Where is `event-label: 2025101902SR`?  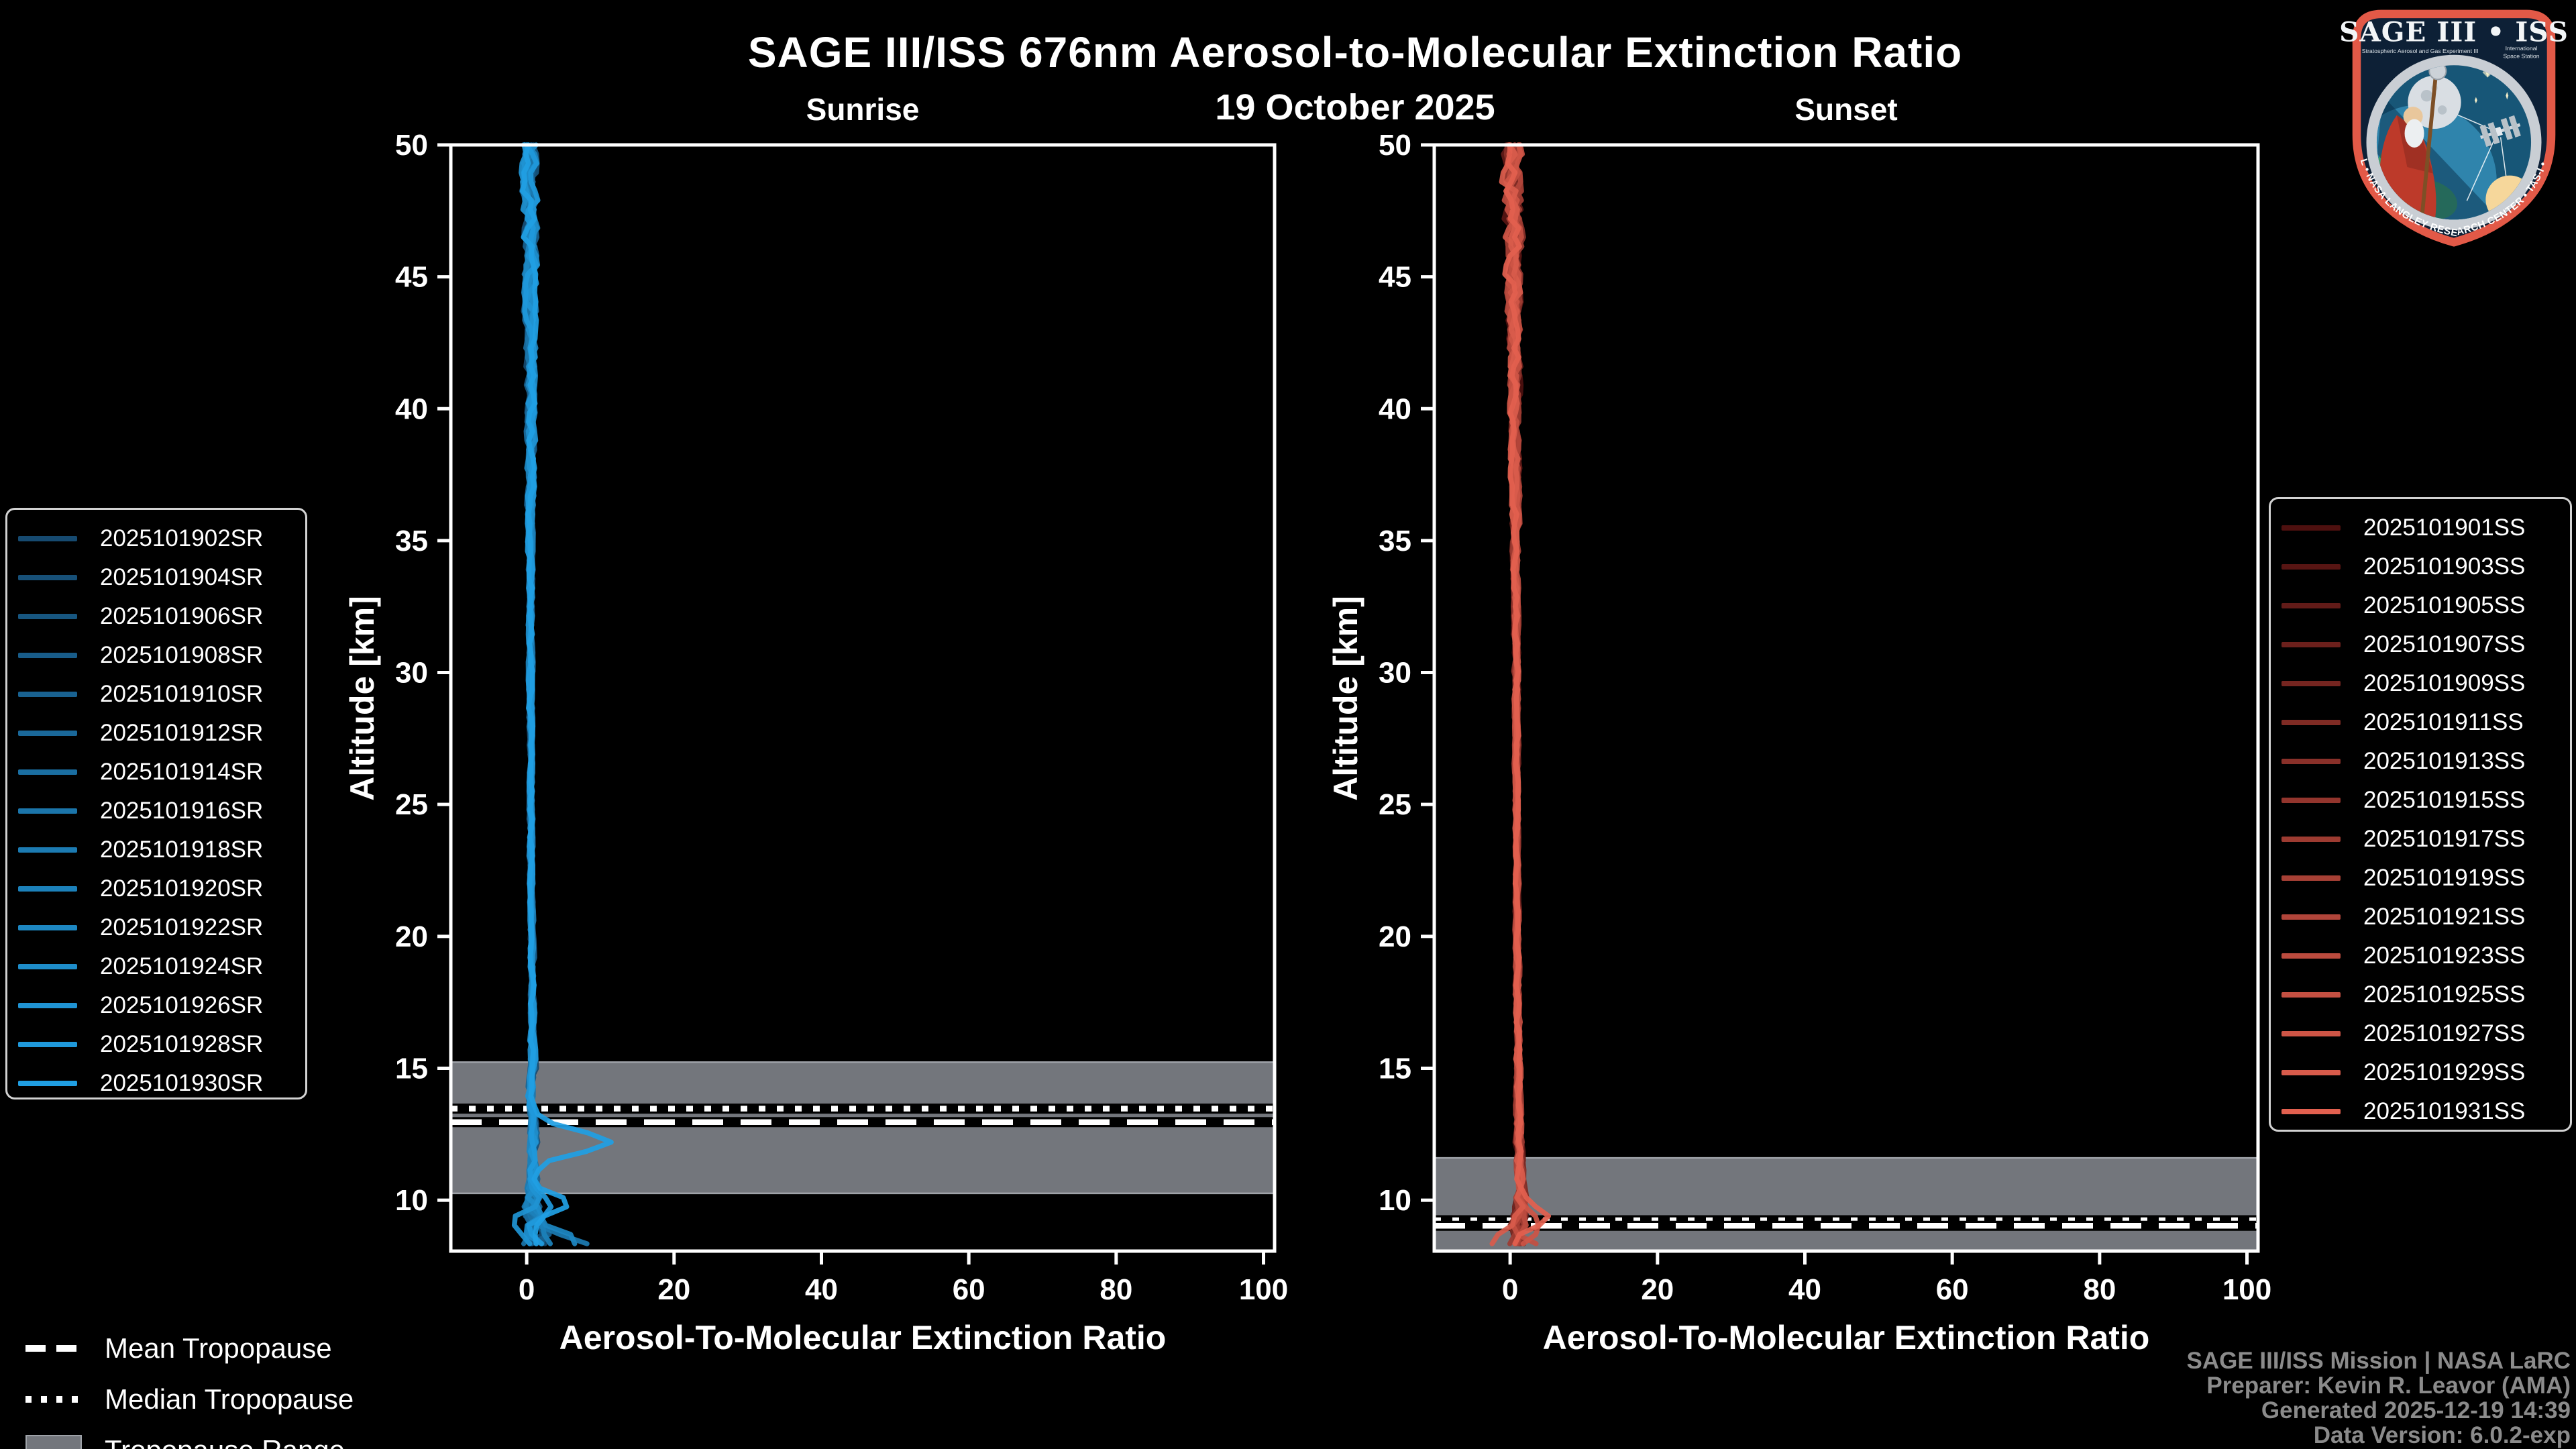
event-label: 2025101902SR is located at coordinates (182, 538).